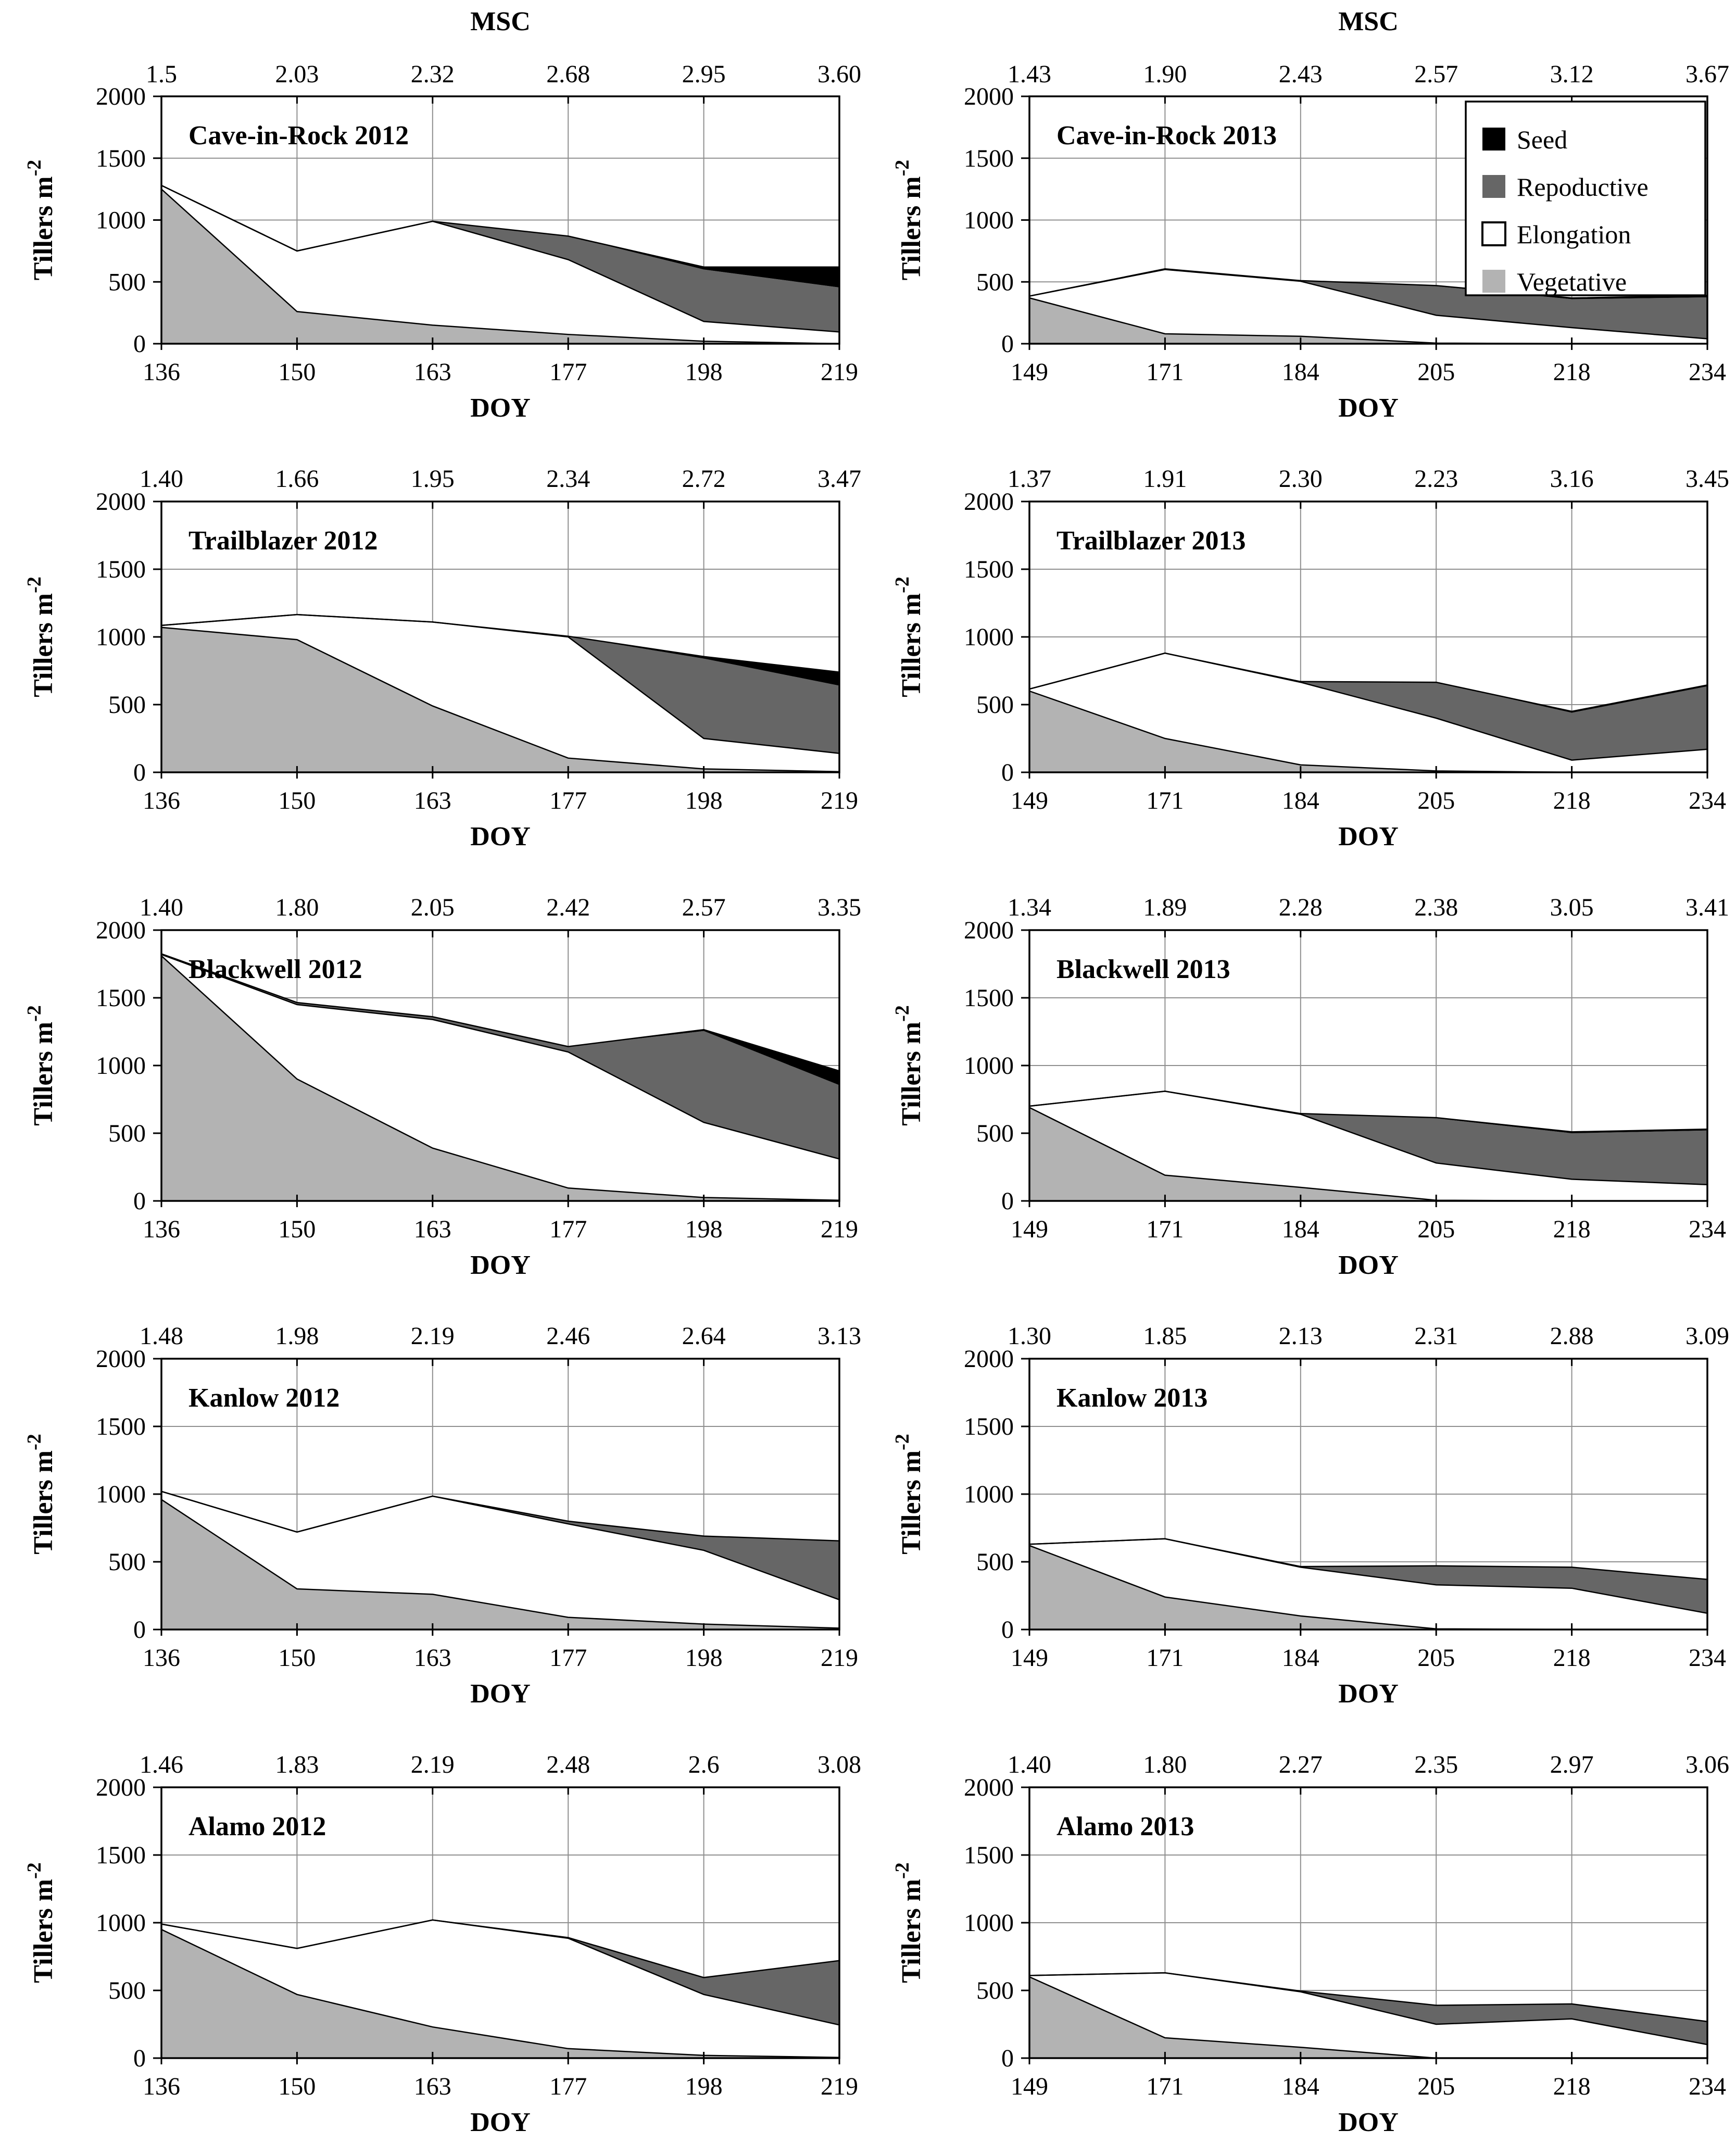 The height and width of the screenshot is (2143, 1736). I want to click on msc-tick-label: 1.46, so click(161, 1764).